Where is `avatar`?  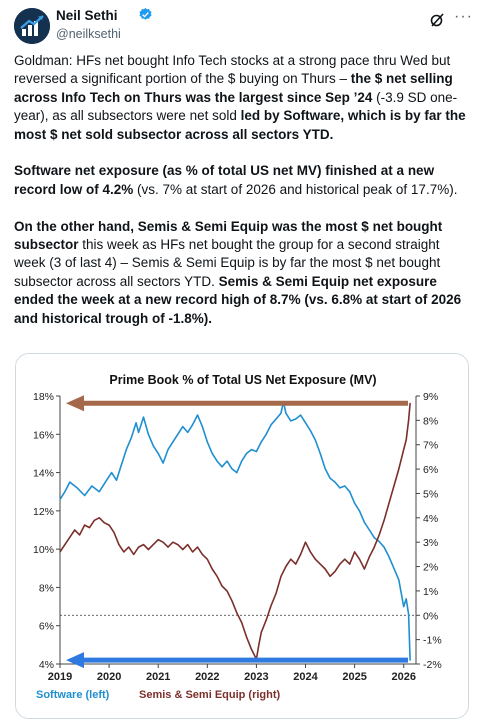 avatar is located at coordinates (32, 26).